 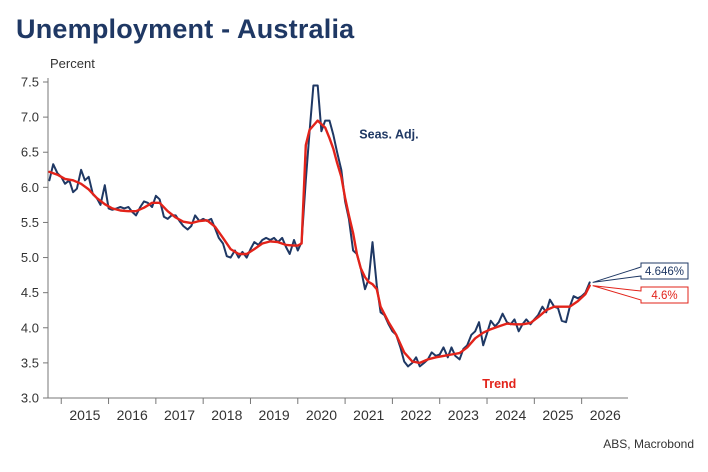 What do you see at coordinates (30, 292) in the screenshot?
I see `y-tick-label: 4.5` at bounding box center [30, 292].